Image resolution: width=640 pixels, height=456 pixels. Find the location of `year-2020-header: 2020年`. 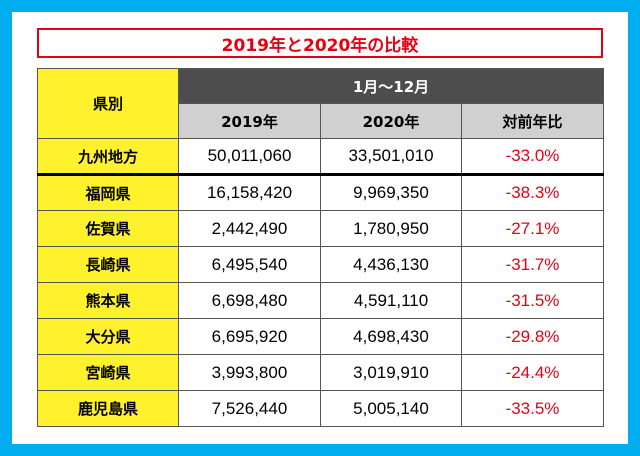

year-2020-header: 2020年 is located at coordinates (391, 121).